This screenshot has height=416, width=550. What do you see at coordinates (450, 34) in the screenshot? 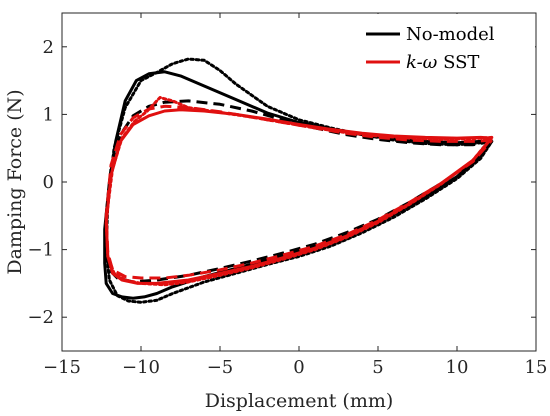
I see `legend-label-no-model: No-model` at bounding box center [450, 34].